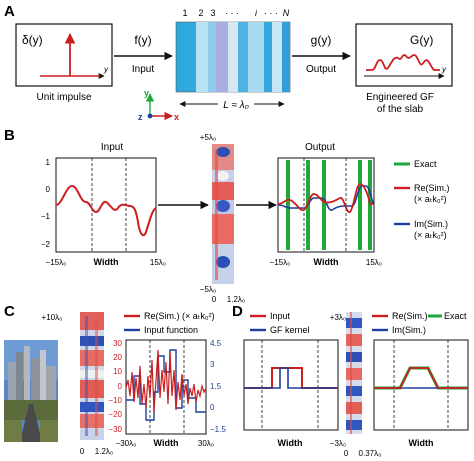 The width and height of the screenshot is (474, 461). I want to click on d-legend-gf: GF kernel, so click(290, 330).